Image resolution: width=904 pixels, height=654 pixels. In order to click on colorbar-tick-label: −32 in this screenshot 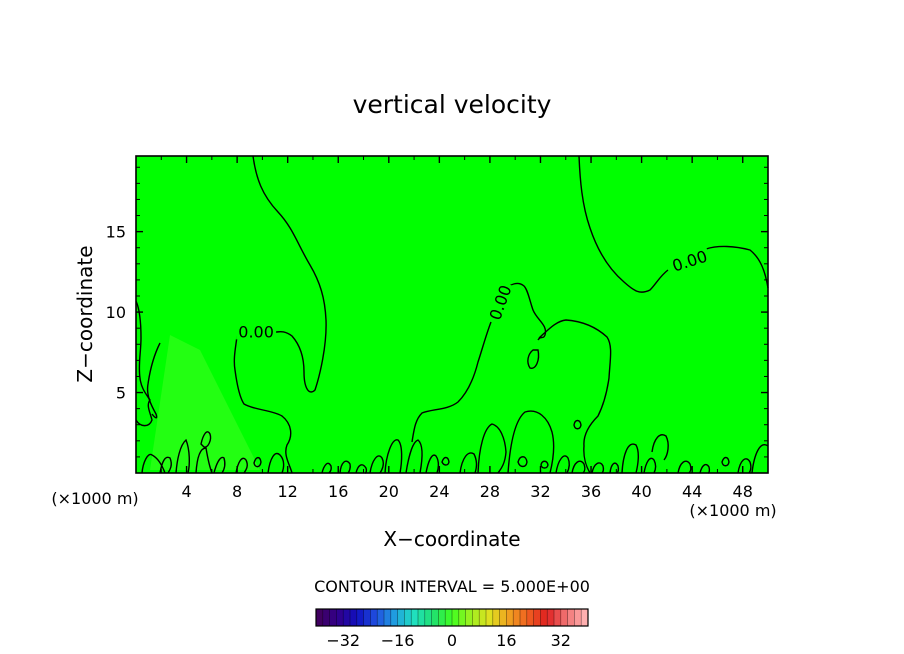, I will do `click(343, 640)`.